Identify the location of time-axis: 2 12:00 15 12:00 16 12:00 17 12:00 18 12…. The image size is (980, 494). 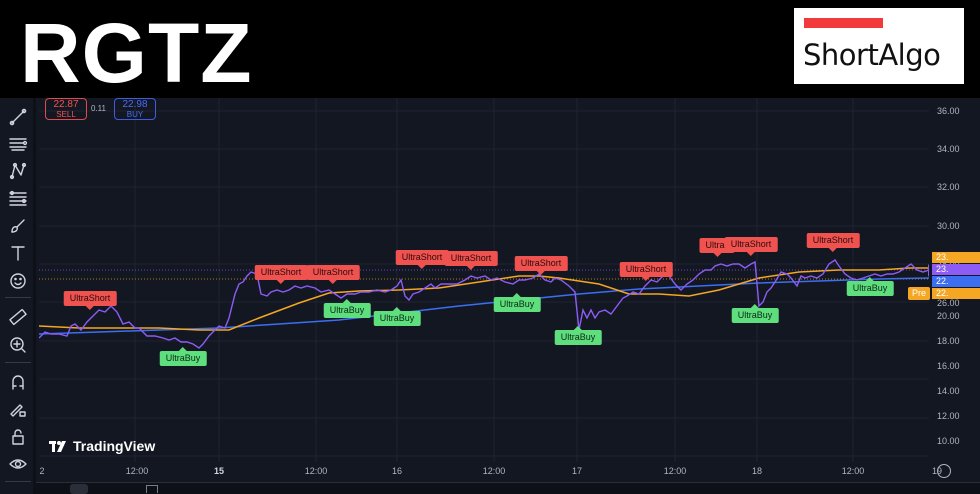
(509, 472).